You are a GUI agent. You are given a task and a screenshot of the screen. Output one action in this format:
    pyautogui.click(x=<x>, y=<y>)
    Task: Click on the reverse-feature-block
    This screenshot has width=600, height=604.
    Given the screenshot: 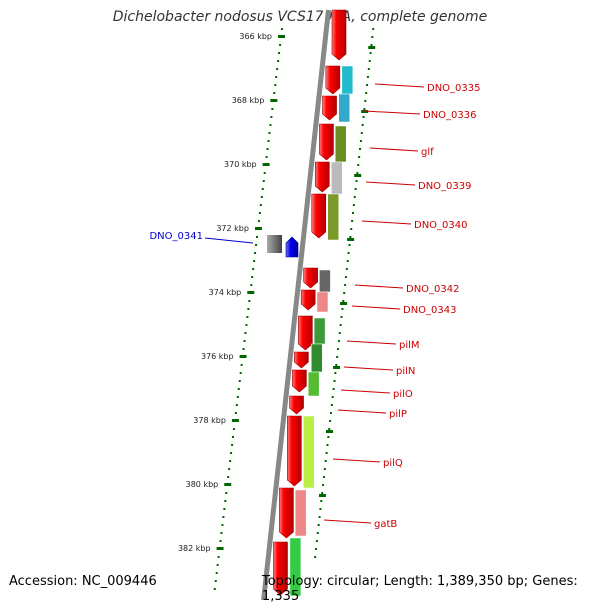 What is the action you would take?
    pyautogui.click(x=274, y=244)
    